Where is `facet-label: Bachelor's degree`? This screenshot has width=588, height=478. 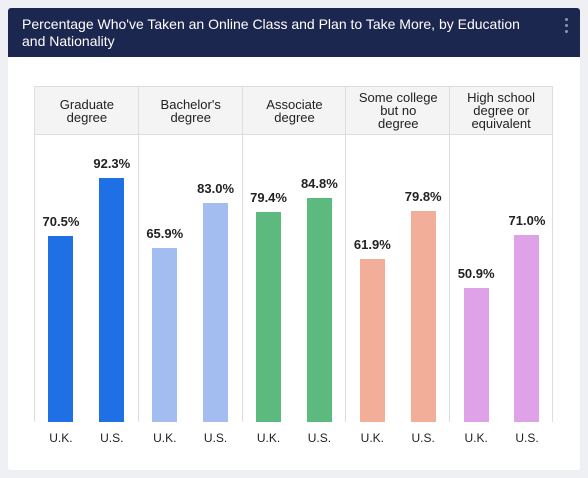 facet-label: Bachelor's degree is located at coordinates (190, 110).